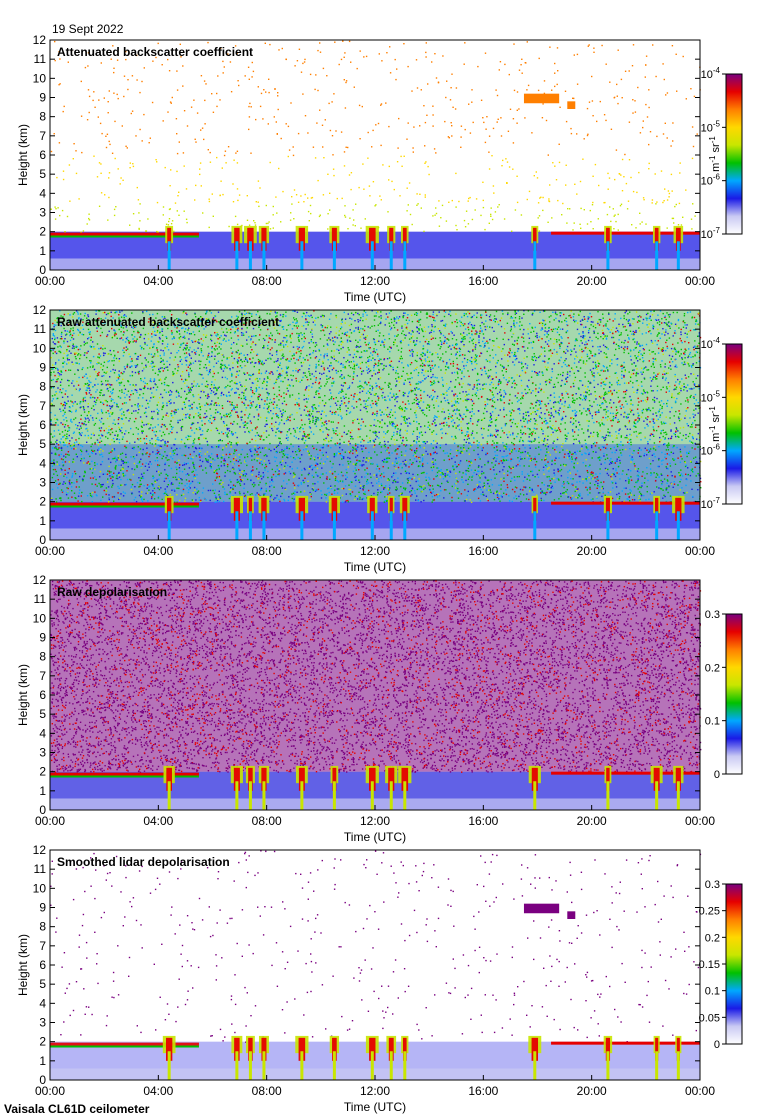 The image size is (780, 1120). I want to click on depol-wash, so click(375, 676).